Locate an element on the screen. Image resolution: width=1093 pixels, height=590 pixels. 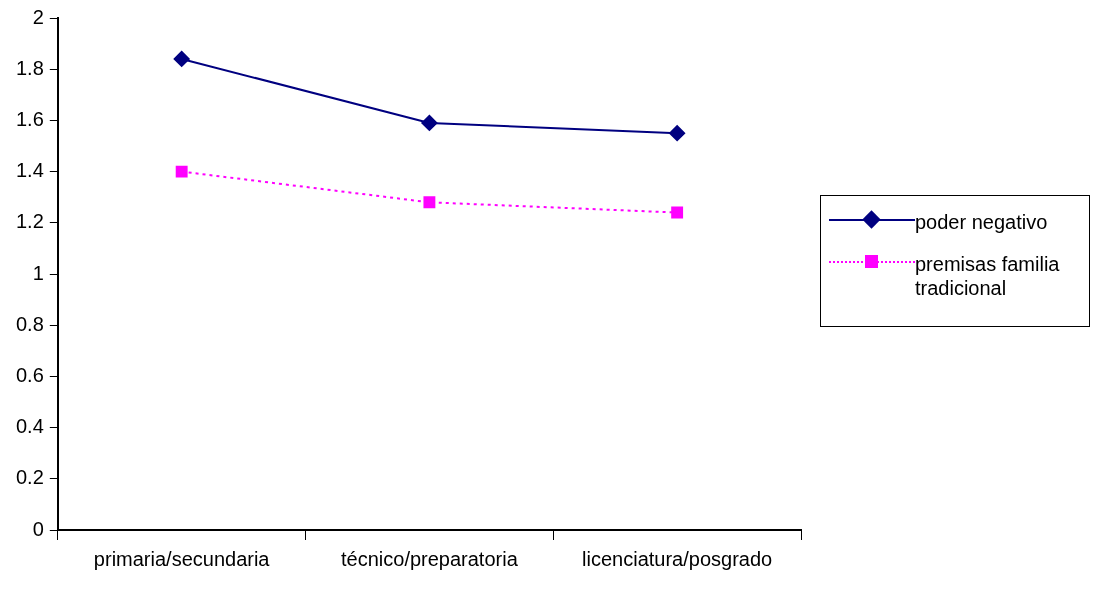
legend-label: poder negativo is located at coordinates (982, 222).